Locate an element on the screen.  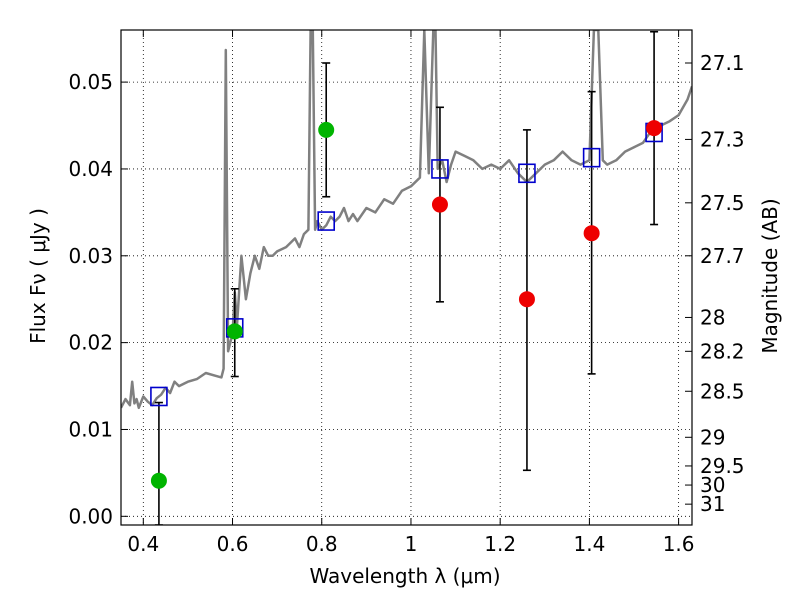
y-tick-label: 0.01 is located at coordinates (90, 429).